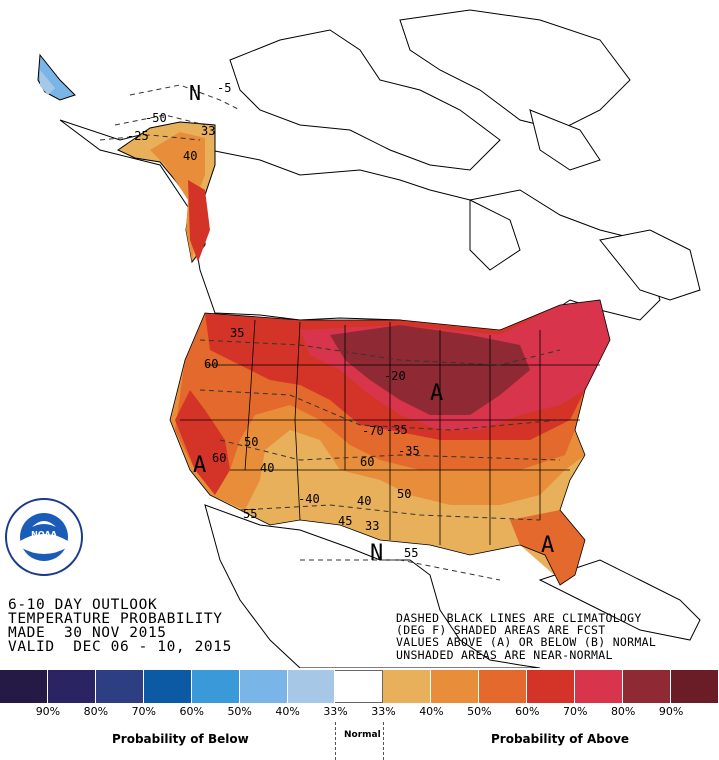  Describe the element at coordinates (623, 711) in the screenshot. I see `legend-tick-12: 80%` at that location.